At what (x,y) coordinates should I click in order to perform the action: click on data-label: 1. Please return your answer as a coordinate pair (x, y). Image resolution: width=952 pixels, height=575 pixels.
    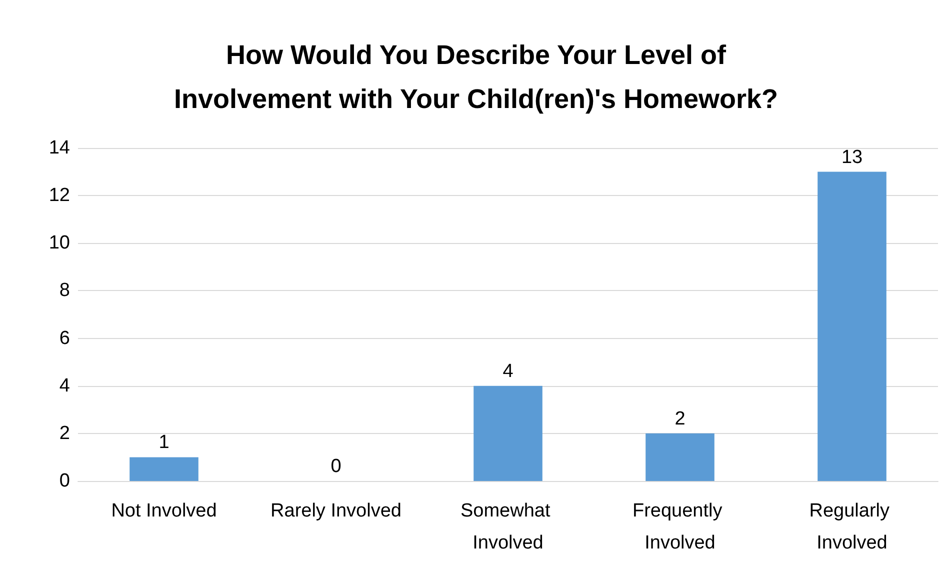
    Looking at the image, I should click on (164, 443).